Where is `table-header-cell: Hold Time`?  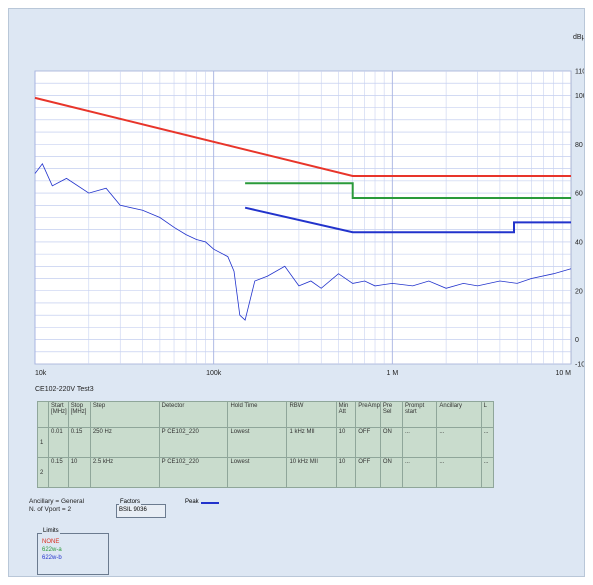 table-header-cell: Hold Time is located at coordinates (257, 414).